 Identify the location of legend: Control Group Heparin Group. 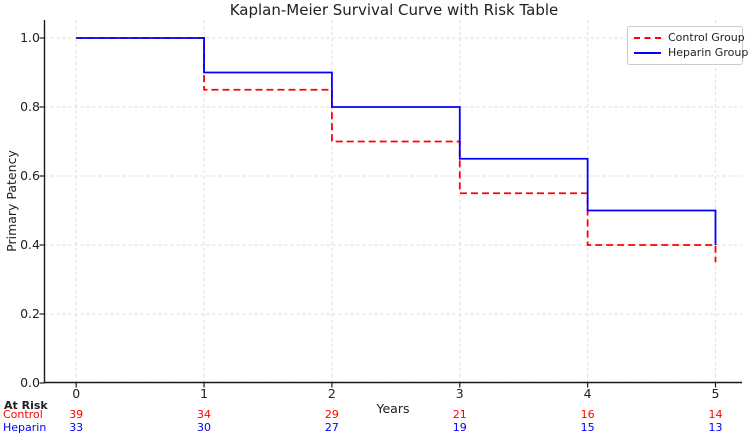
(687, 45).